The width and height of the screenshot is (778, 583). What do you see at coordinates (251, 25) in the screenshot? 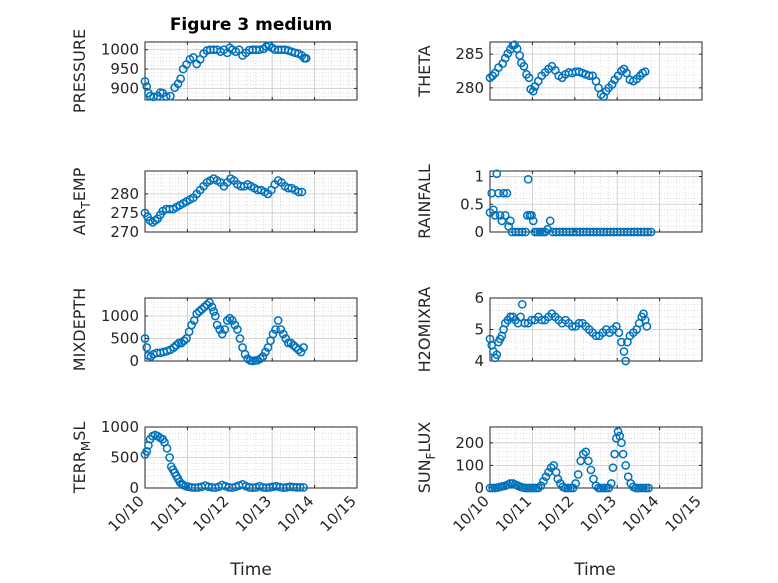
I see `figure-title: Figure 3 medium` at bounding box center [251, 25].